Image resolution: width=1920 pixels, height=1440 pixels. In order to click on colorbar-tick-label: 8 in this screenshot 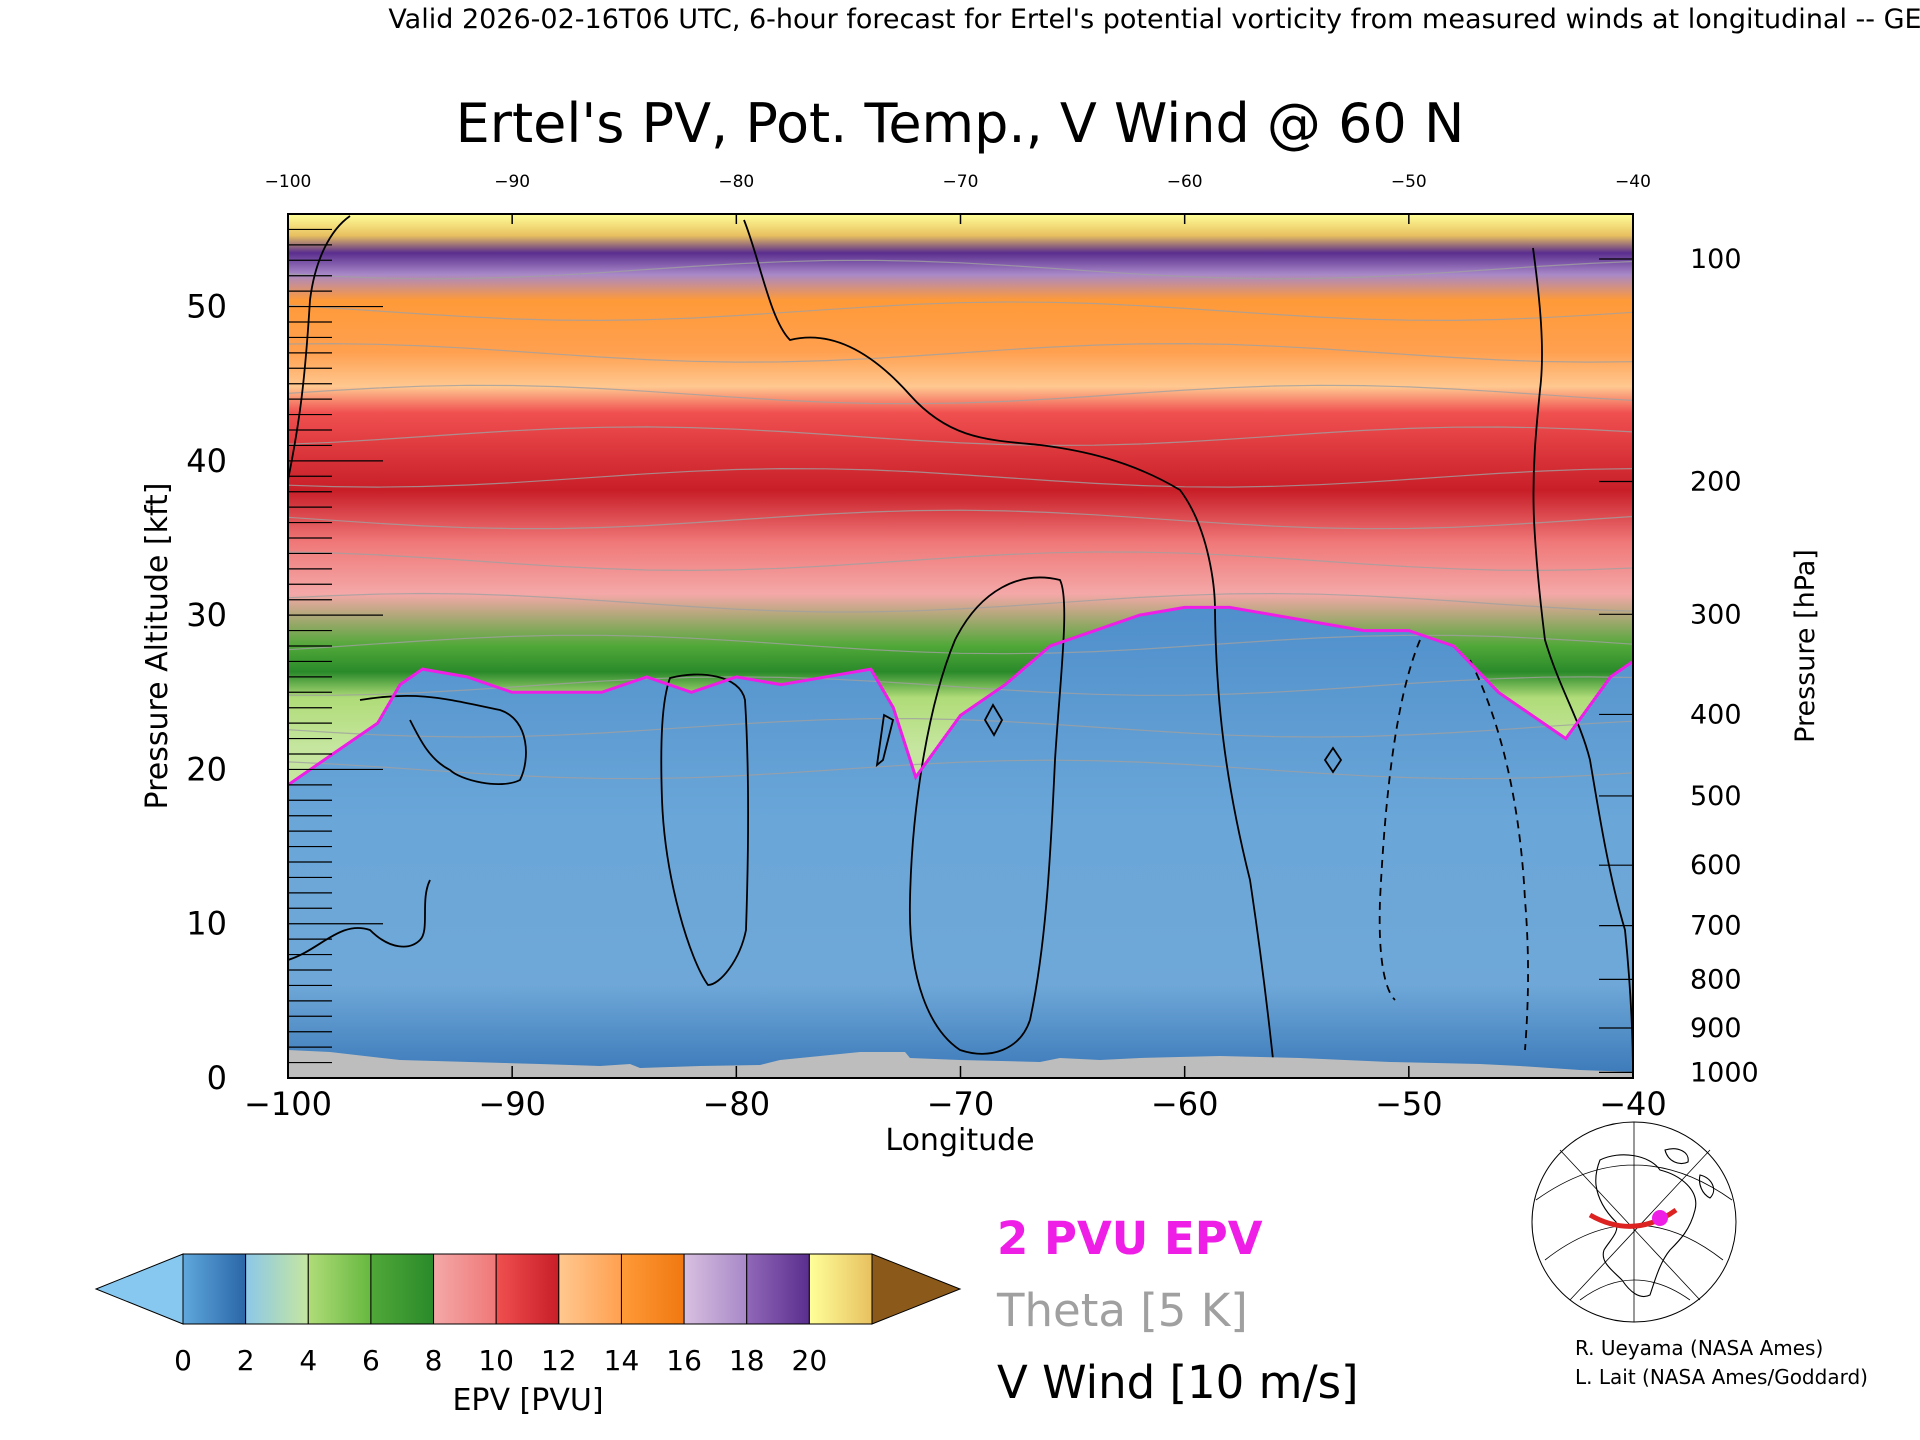, I will do `click(434, 1360)`.